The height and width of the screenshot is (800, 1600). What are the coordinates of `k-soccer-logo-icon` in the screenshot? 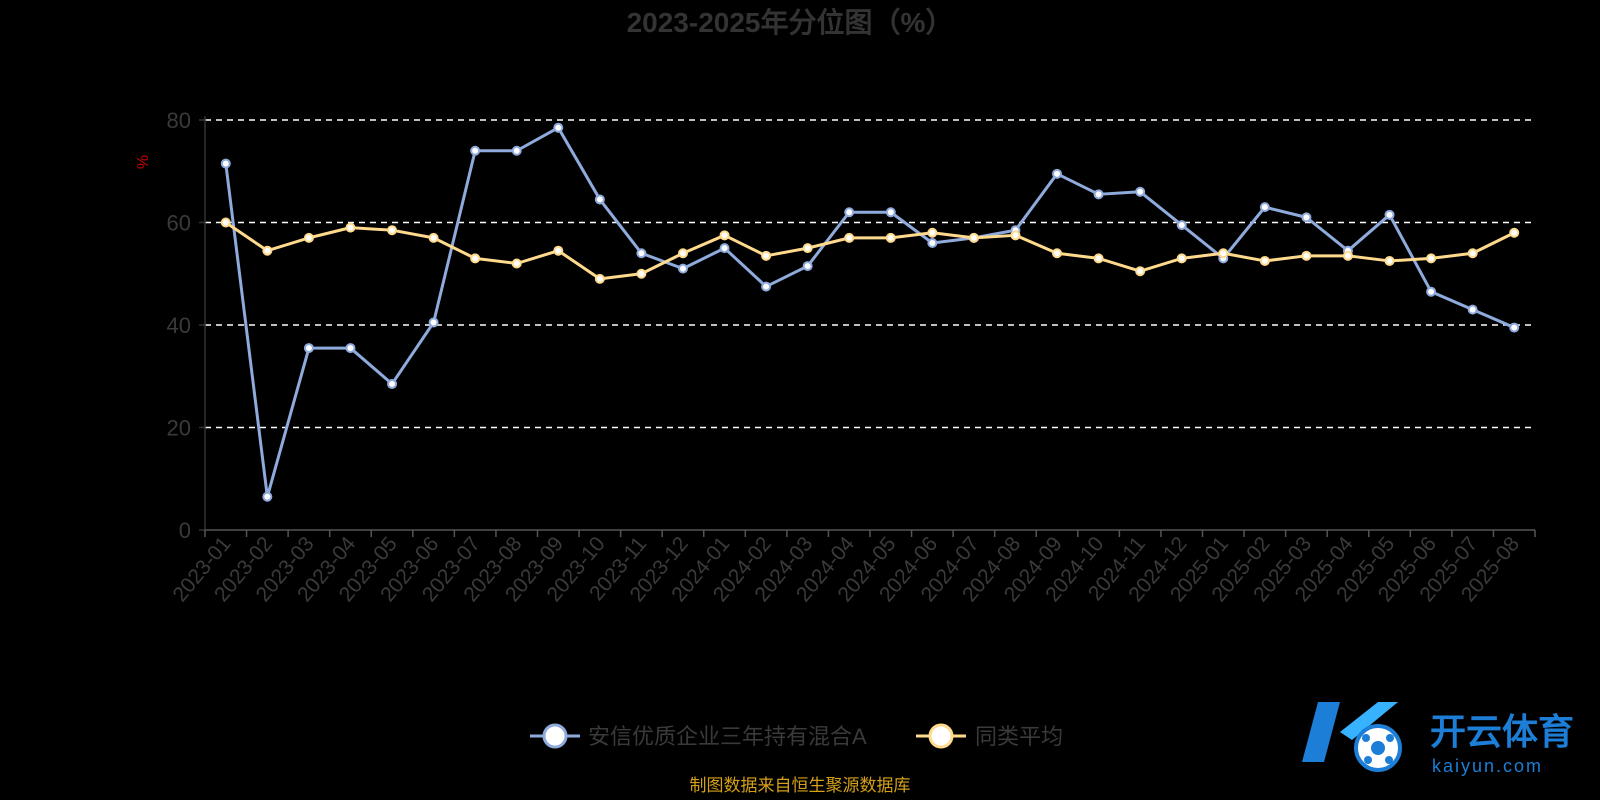 It's located at (1352, 737).